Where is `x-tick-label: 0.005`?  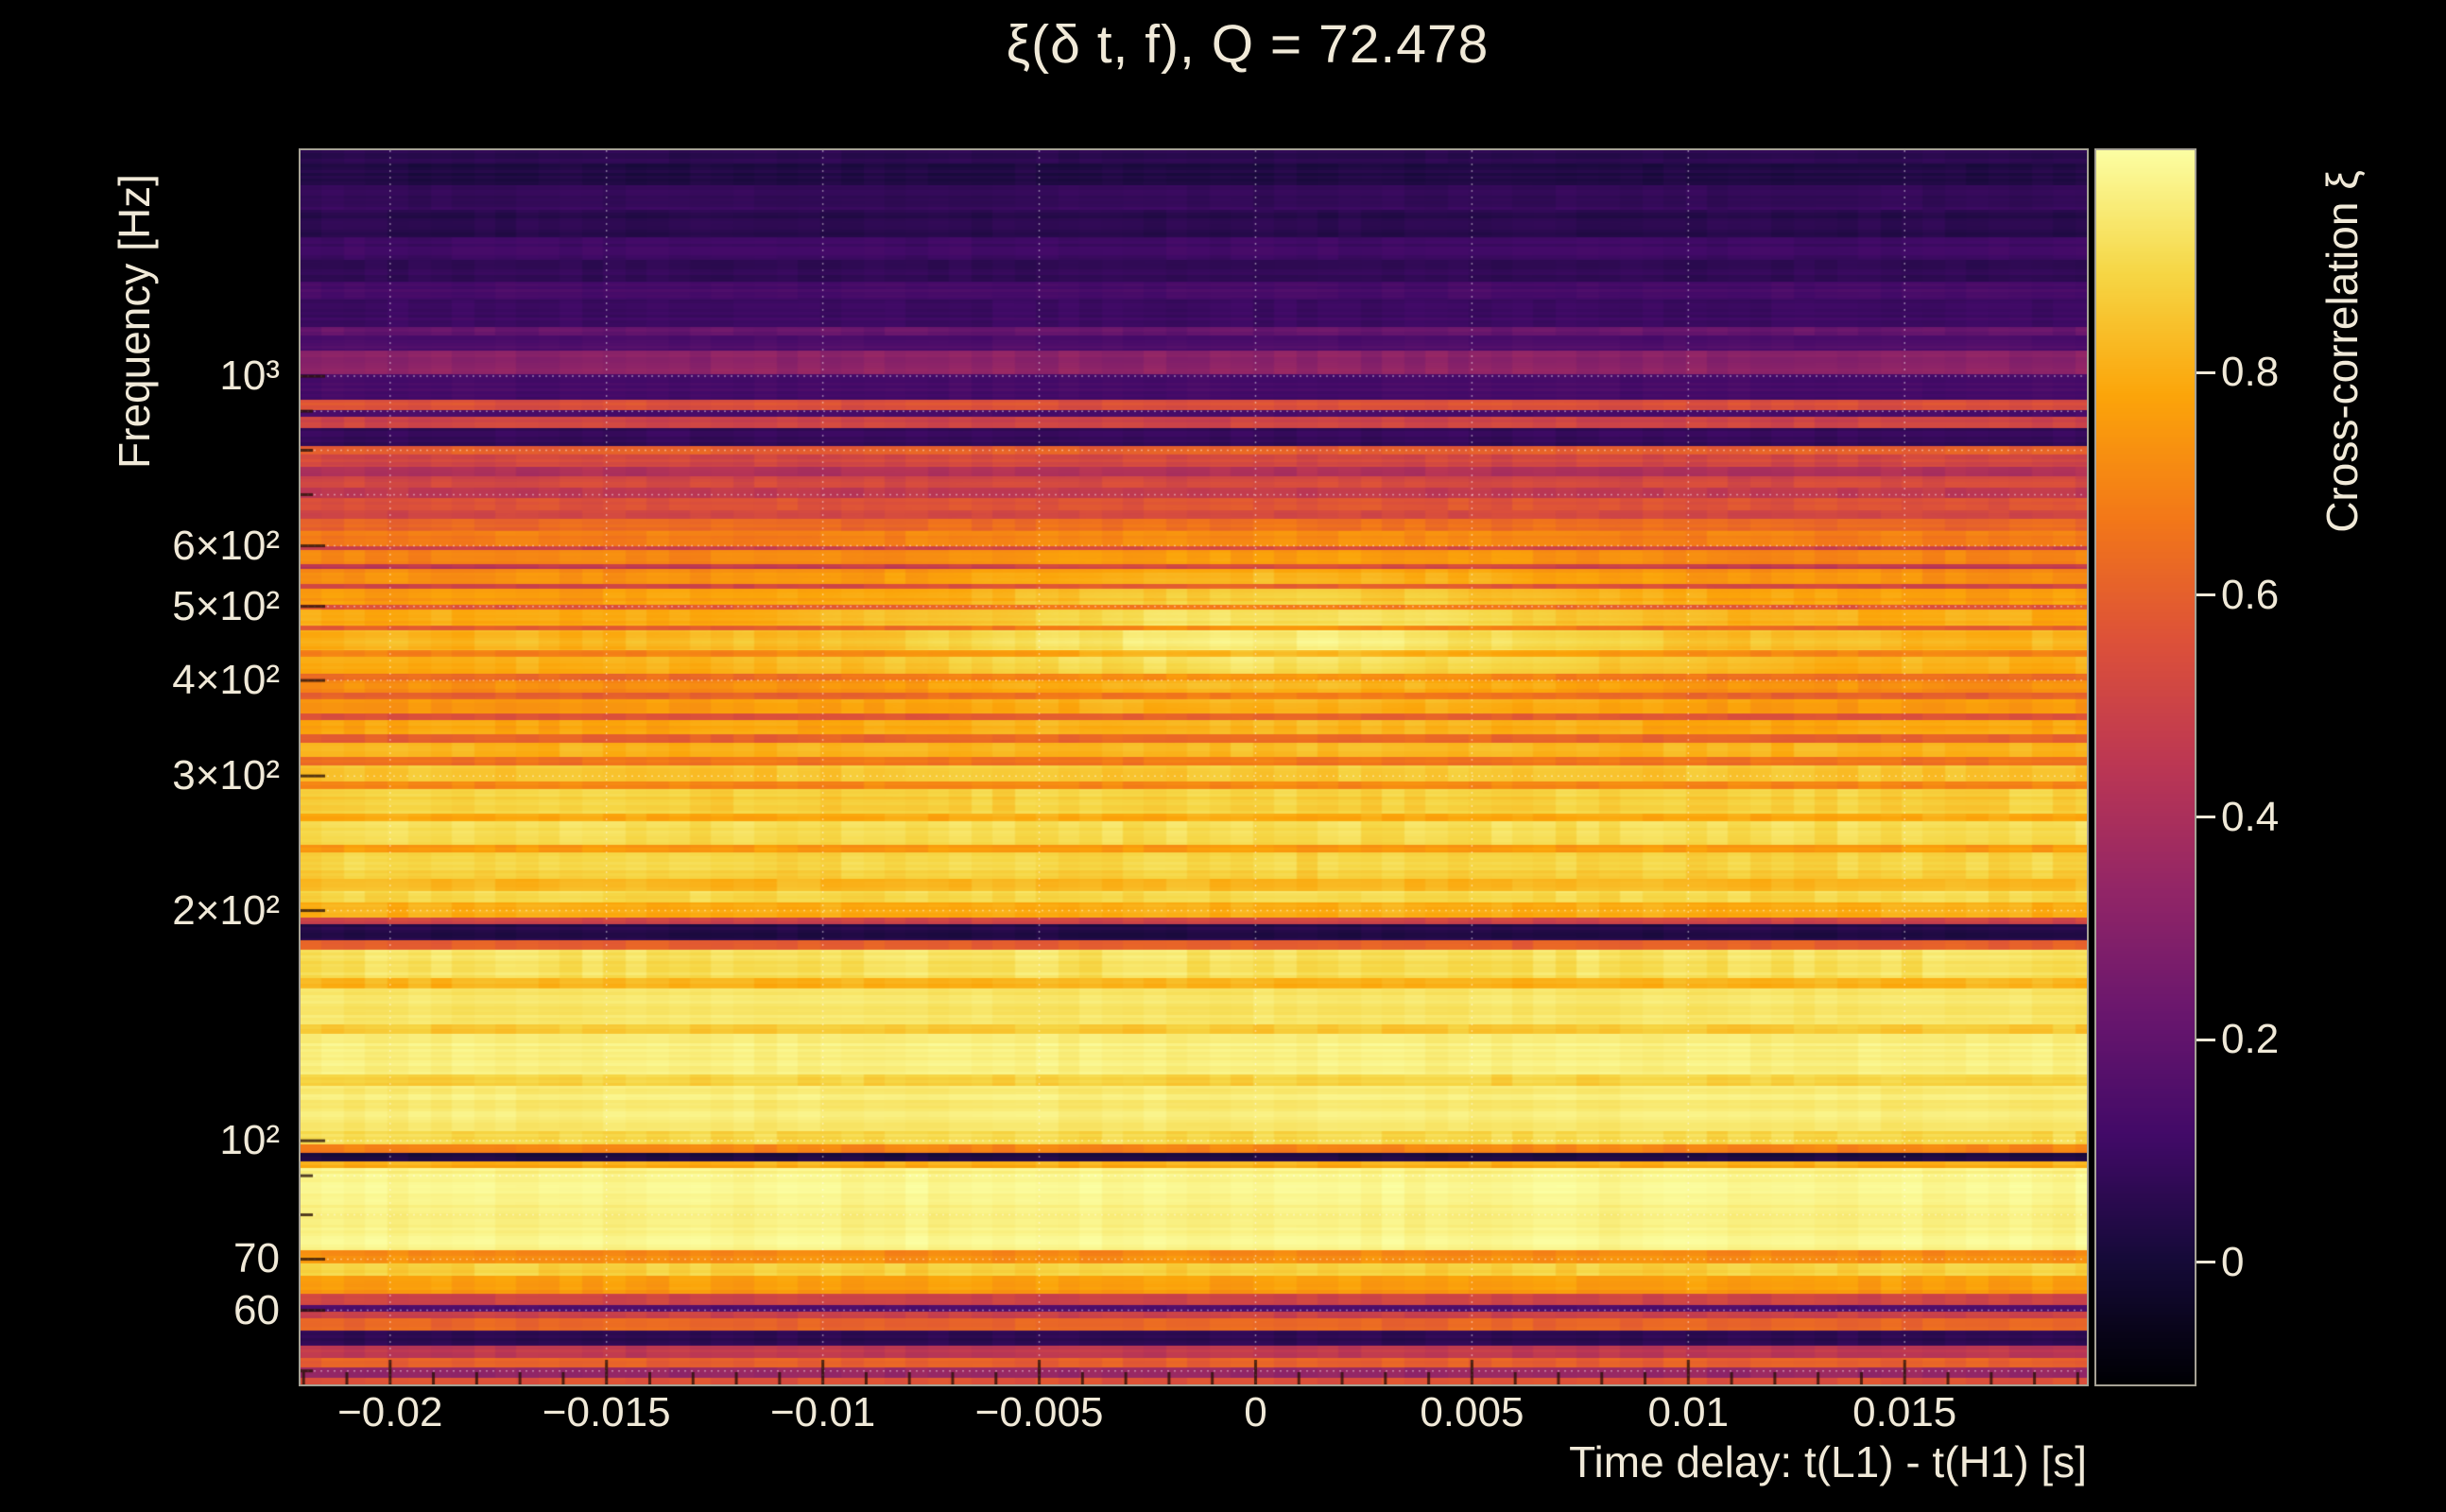
x-tick-label: 0.005 is located at coordinates (1472, 1412).